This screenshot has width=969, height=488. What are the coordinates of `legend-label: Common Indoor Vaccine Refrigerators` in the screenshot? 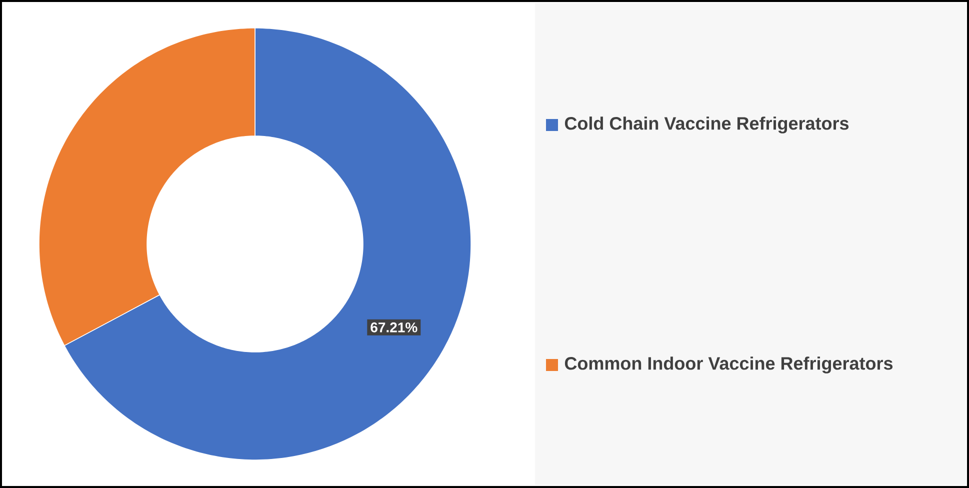 It's located at (728, 365).